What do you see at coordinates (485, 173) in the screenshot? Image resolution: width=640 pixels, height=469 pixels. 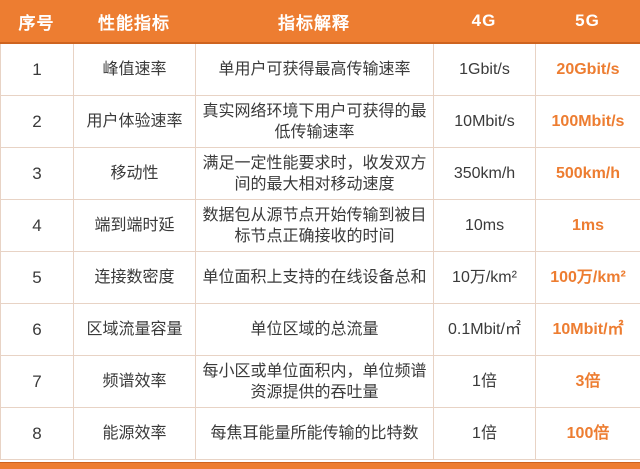 I see `cell-4g: 350km/h` at bounding box center [485, 173].